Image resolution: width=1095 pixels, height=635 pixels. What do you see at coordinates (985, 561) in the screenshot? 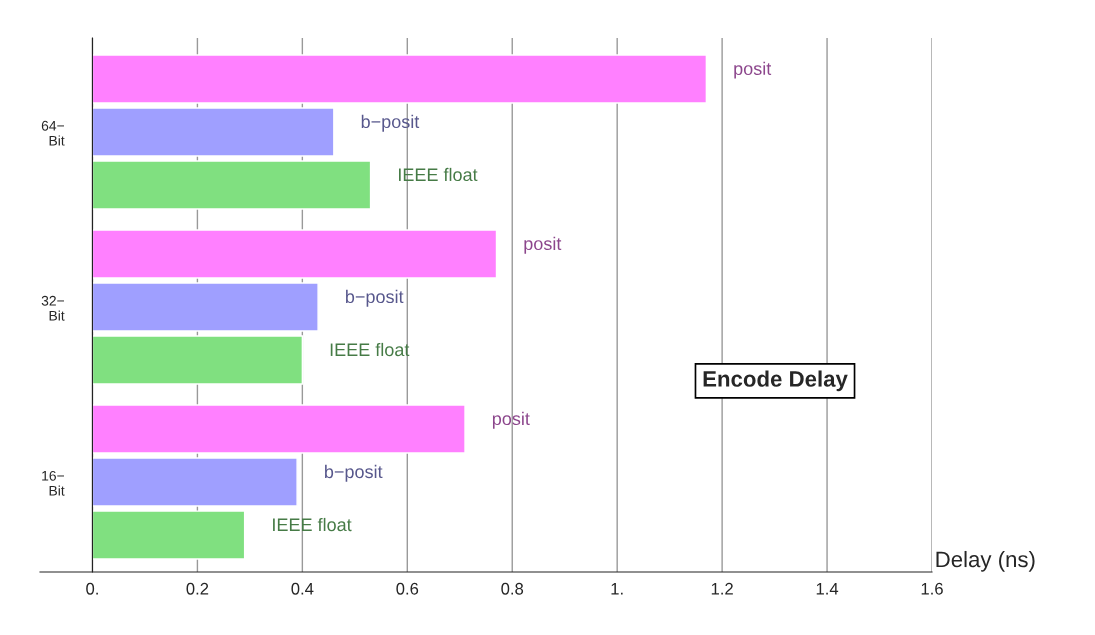
I see `x-axis-title: Delay (ns)` at bounding box center [985, 561].